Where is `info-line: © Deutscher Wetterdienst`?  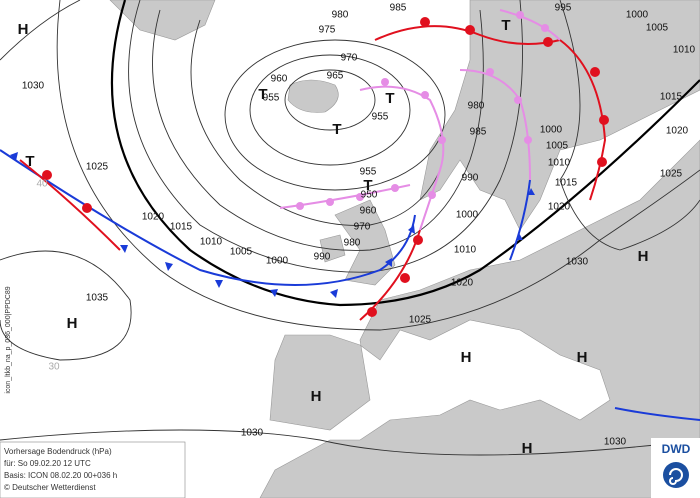
info-line: © Deutscher Wetterdienst is located at coordinates (50, 487).